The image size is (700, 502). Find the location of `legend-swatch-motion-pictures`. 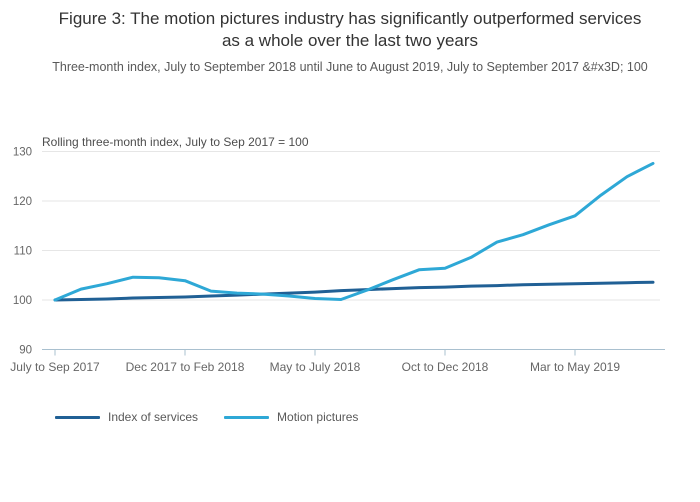

legend-swatch-motion-pictures is located at coordinates (247, 417).